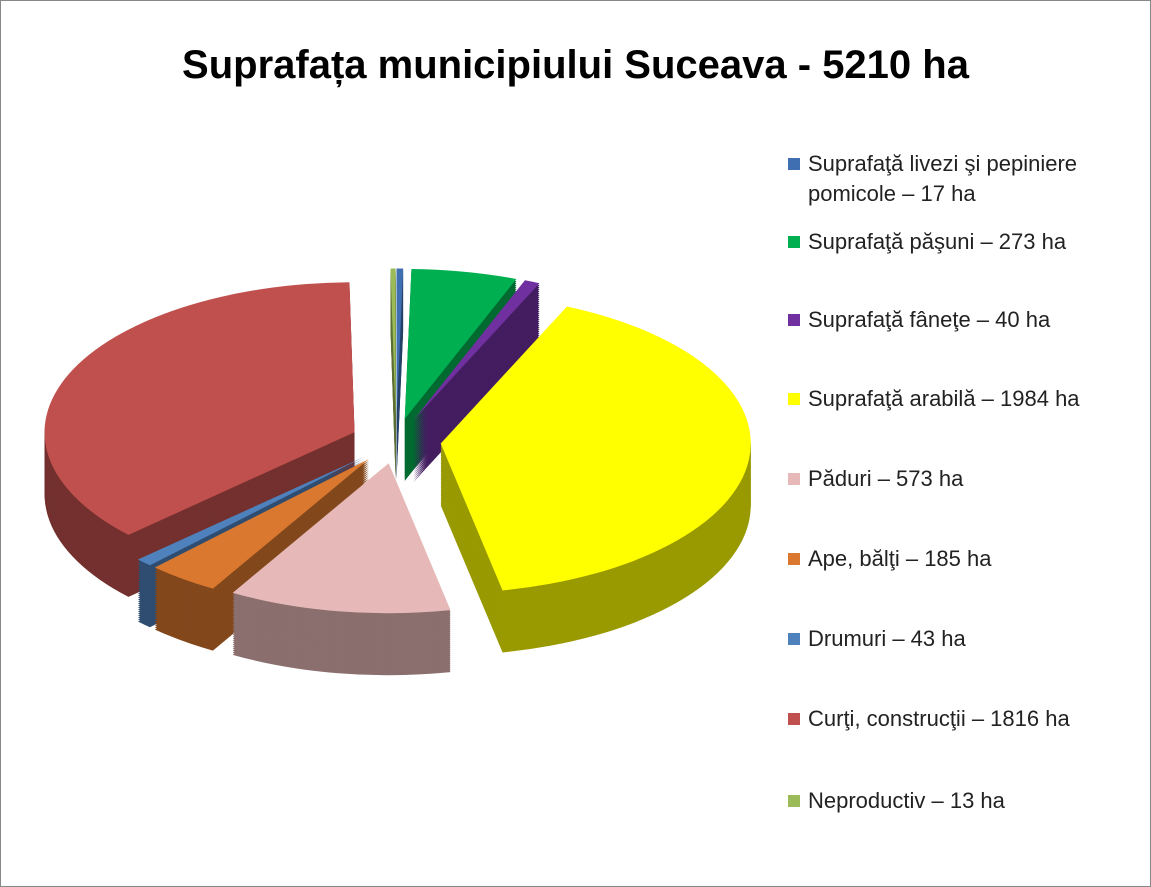 The height and width of the screenshot is (887, 1151). Describe the element at coordinates (906, 800) in the screenshot. I see `legend-label: Neproductiv – 13 ha` at that location.